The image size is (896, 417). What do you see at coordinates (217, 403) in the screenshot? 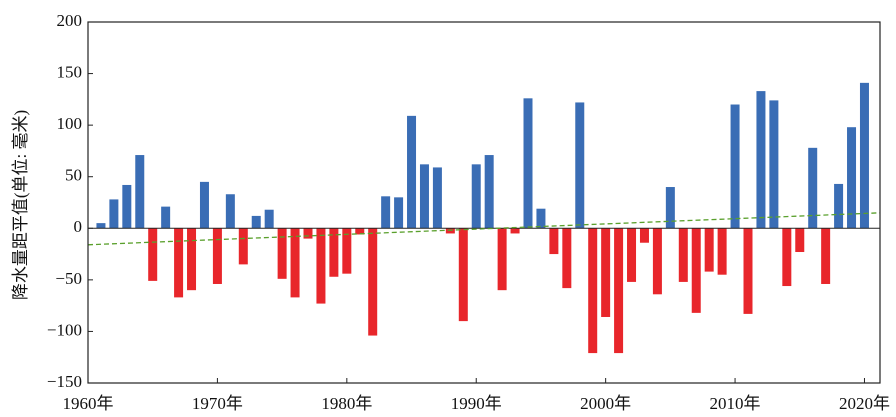
I see `x-tick-label: 1970年` at bounding box center [217, 403].